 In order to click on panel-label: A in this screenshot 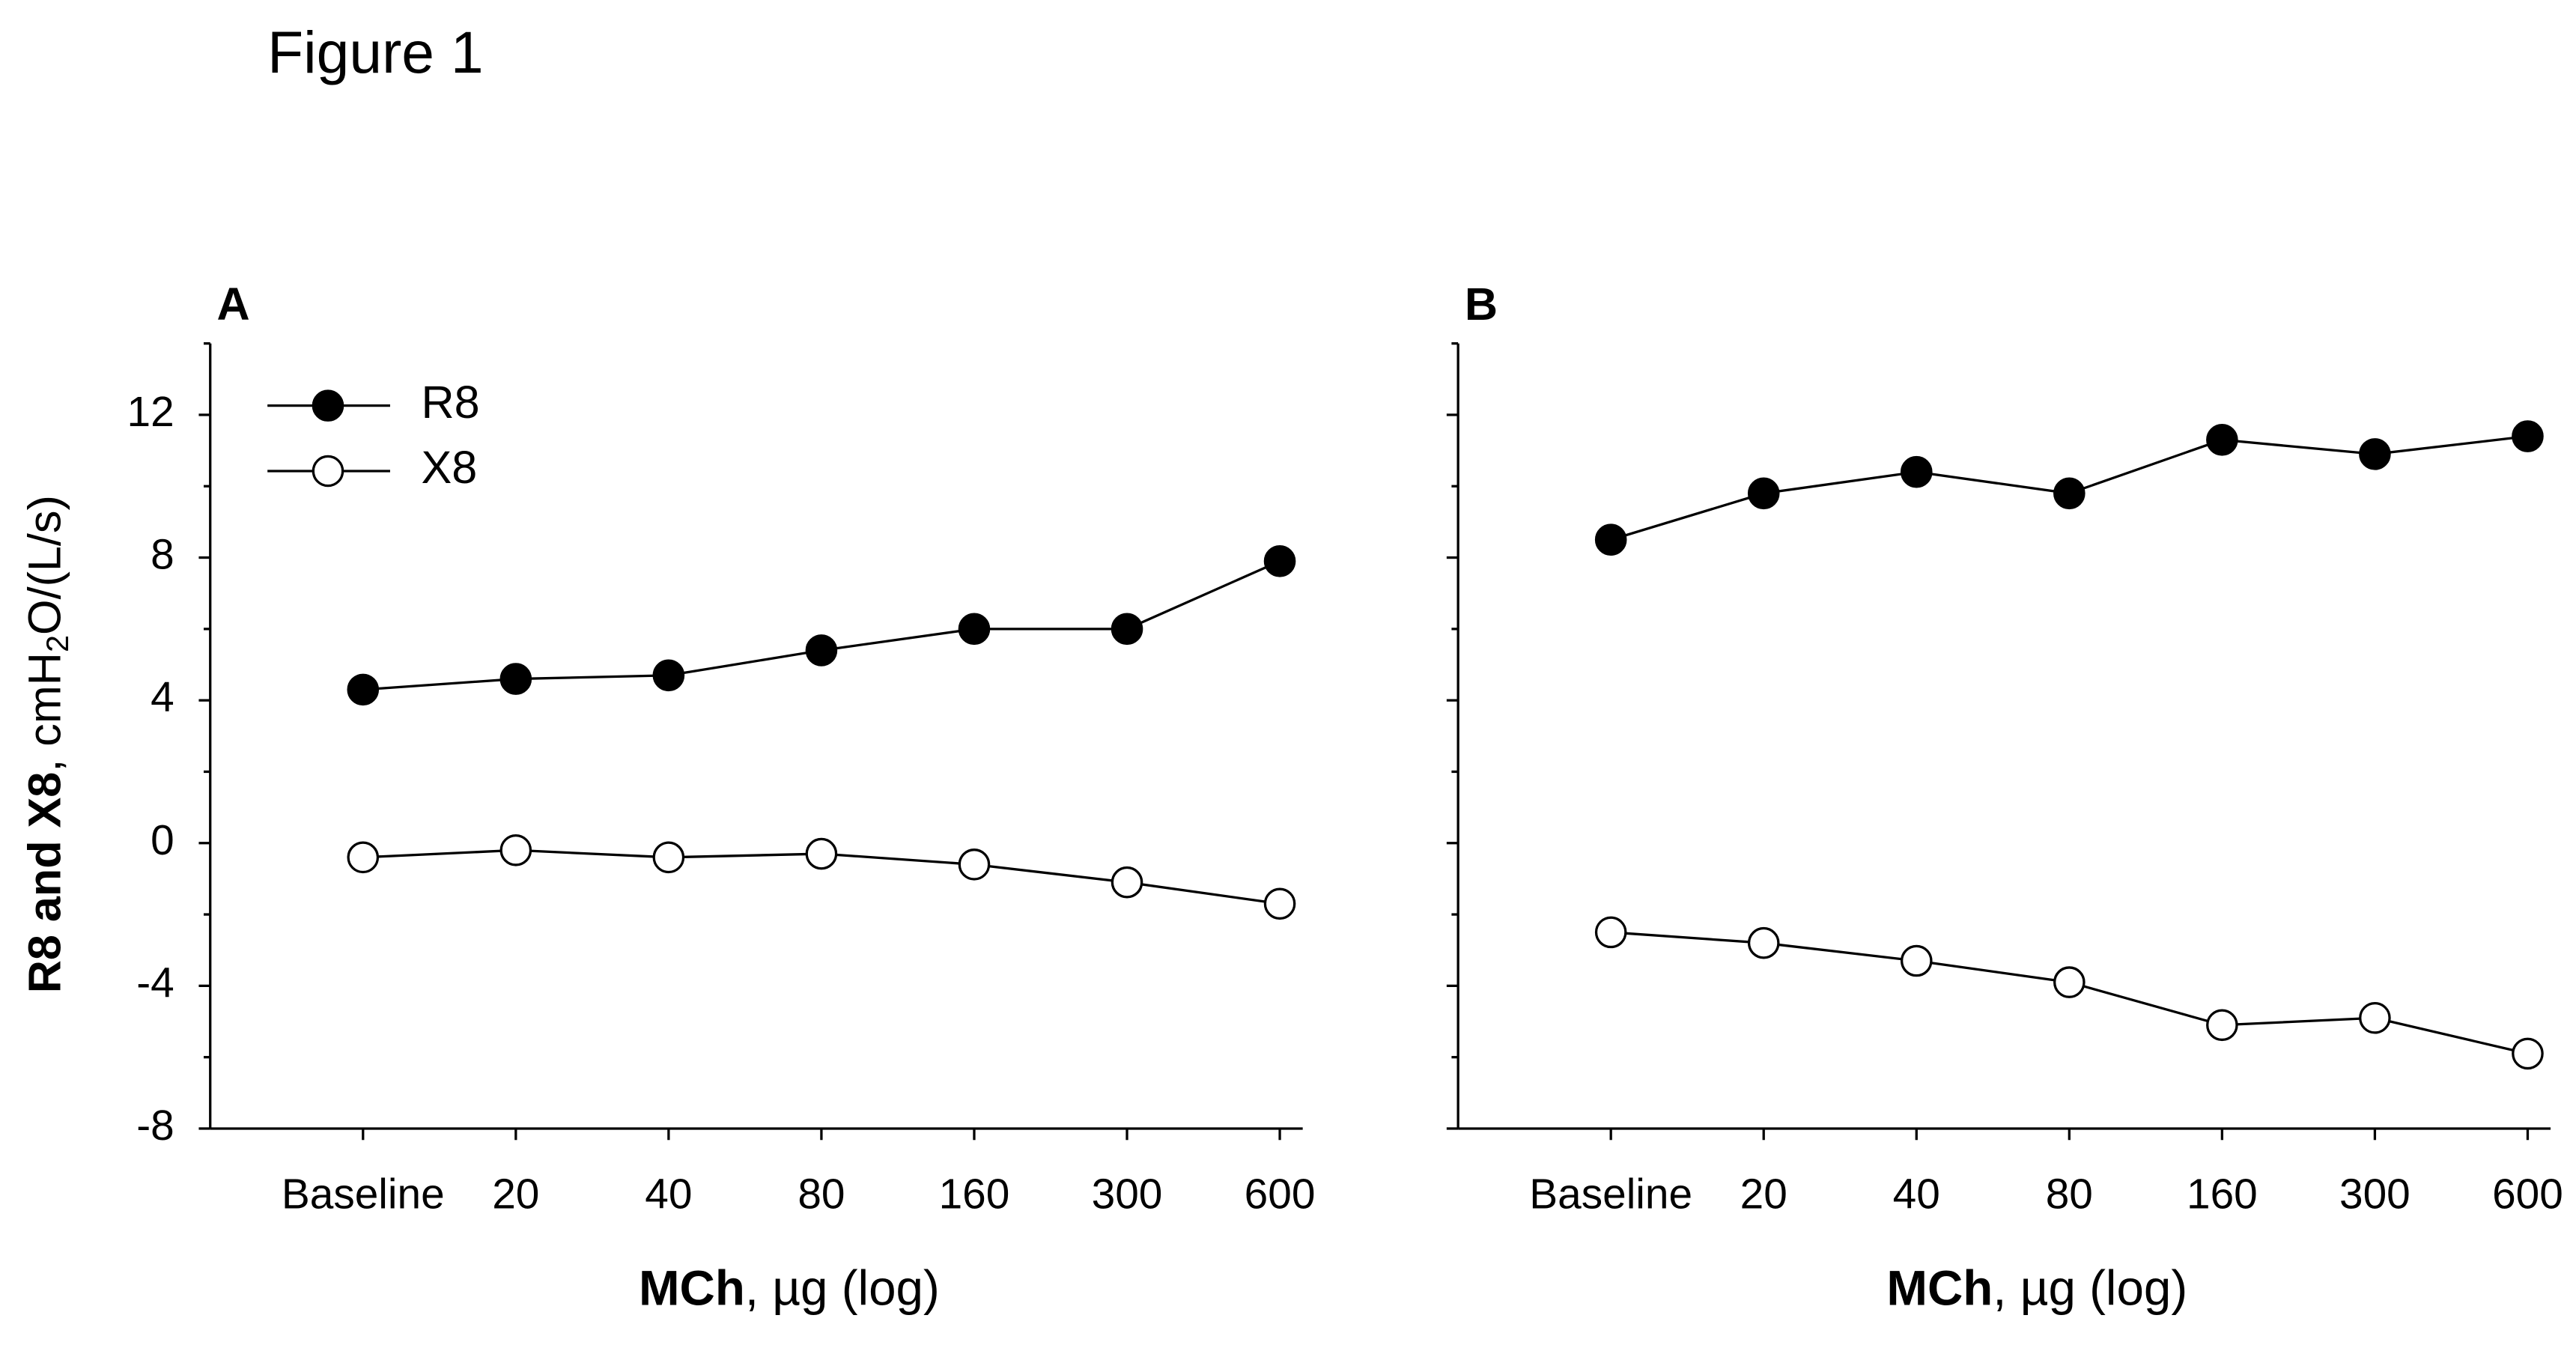, I will do `click(232, 304)`.